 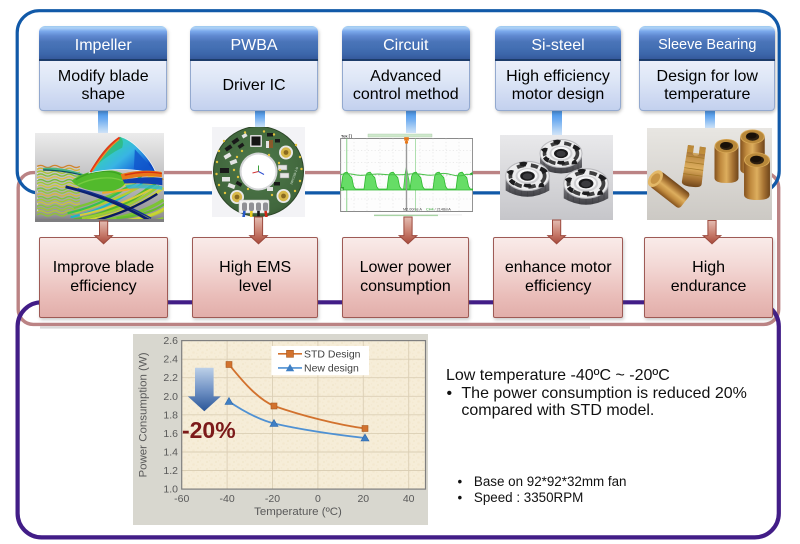 I want to click on svg-text: 1.4, so click(x=171, y=452).